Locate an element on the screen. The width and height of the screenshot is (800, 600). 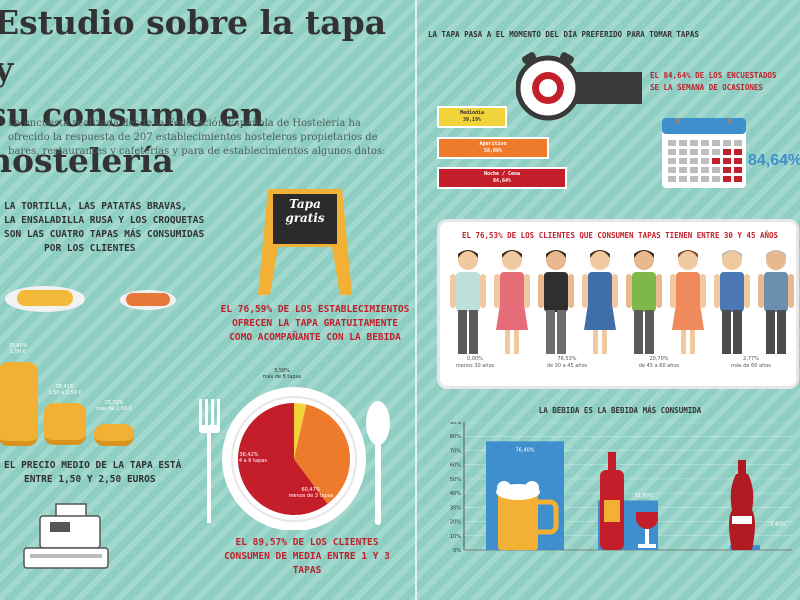
y-tick-label: 40% is located at coordinates (455, 494).